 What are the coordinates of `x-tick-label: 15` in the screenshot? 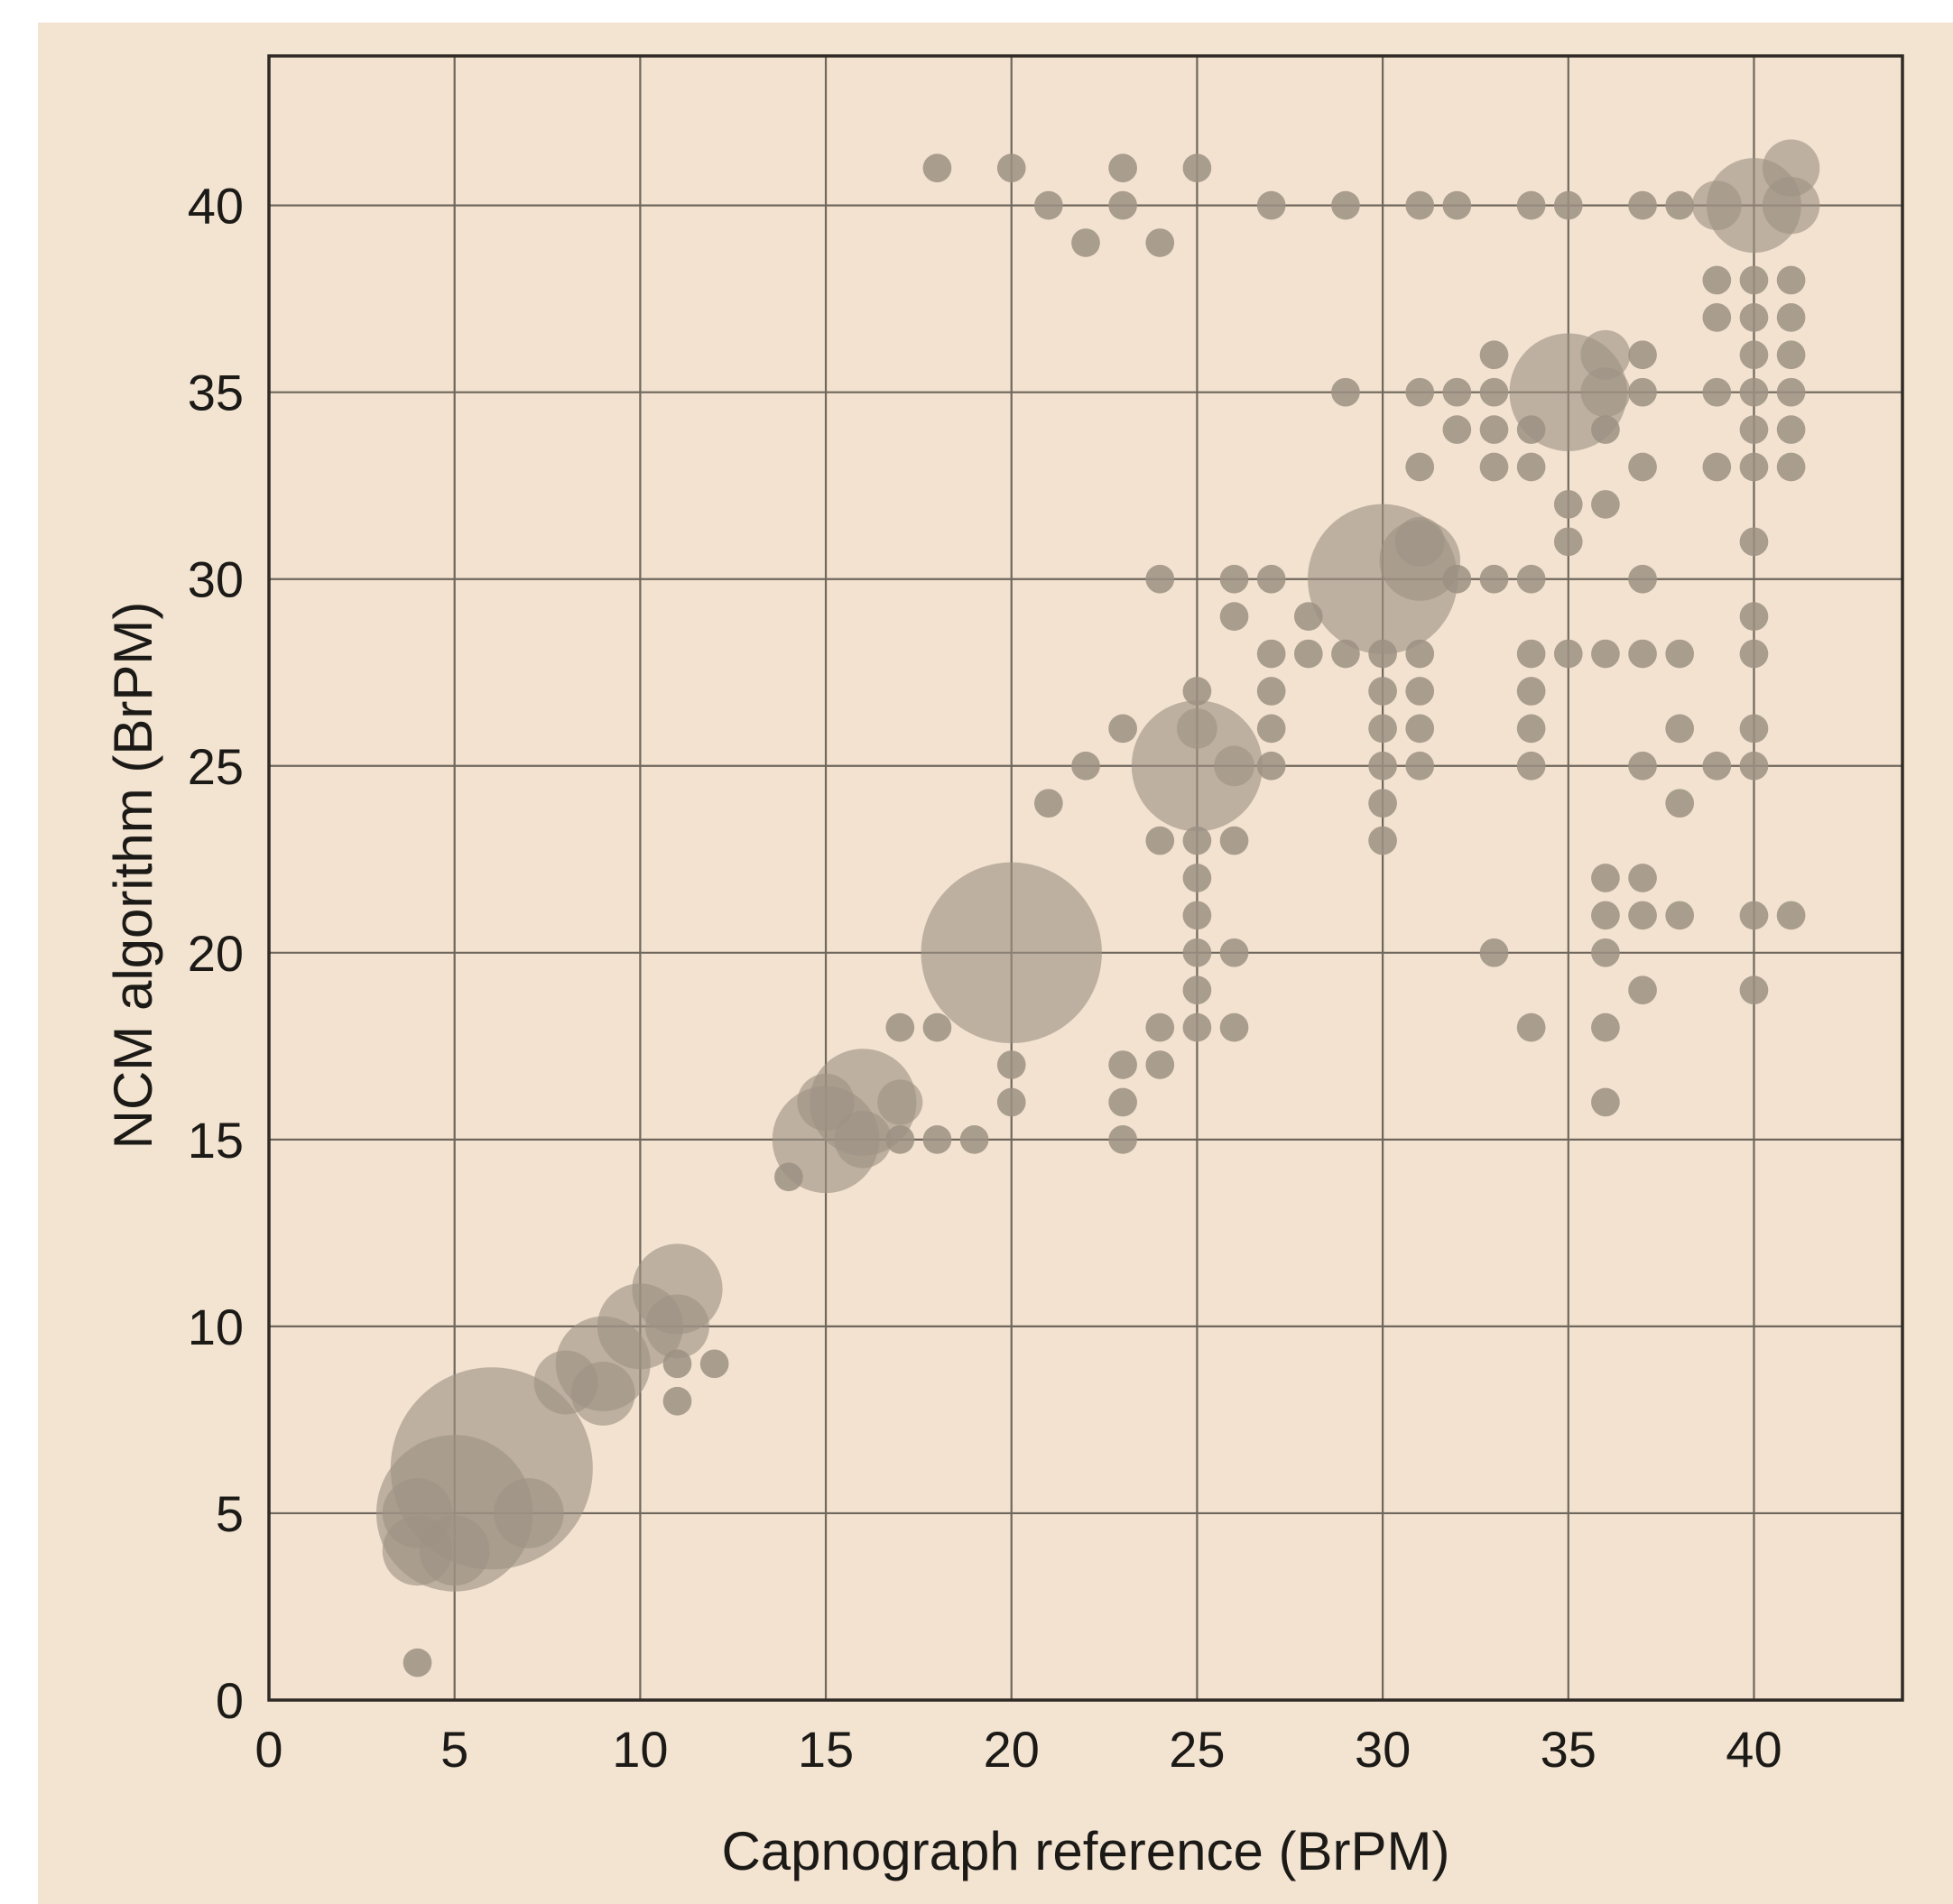 It's located at (826, 1750).